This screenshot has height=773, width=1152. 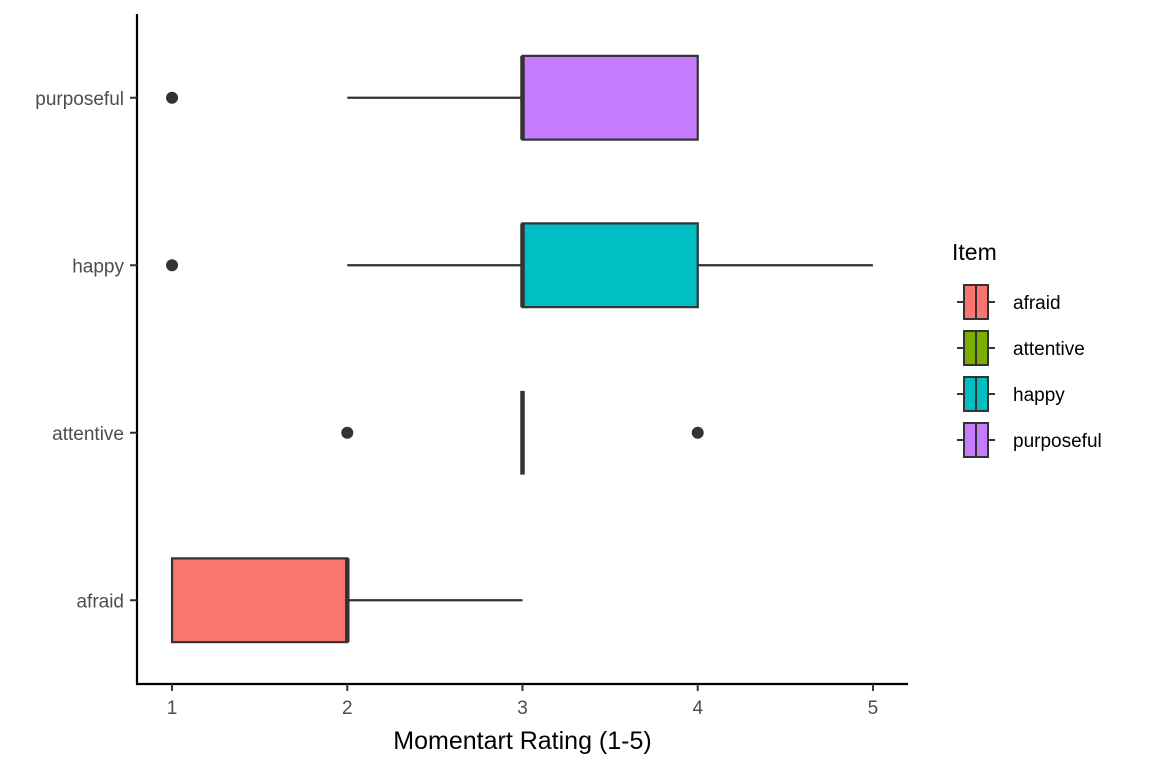 I want to click on x-tick-label: 3, so click(x=522, y=708).